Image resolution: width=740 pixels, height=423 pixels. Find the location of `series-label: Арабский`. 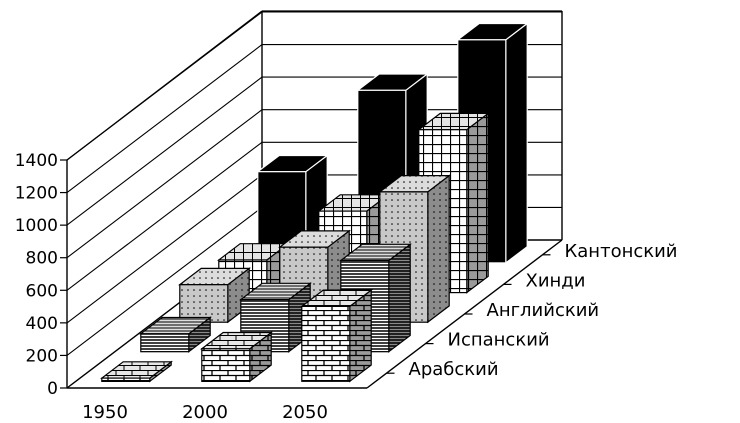

series-label: Арабский is located at coordinates (454, 369).